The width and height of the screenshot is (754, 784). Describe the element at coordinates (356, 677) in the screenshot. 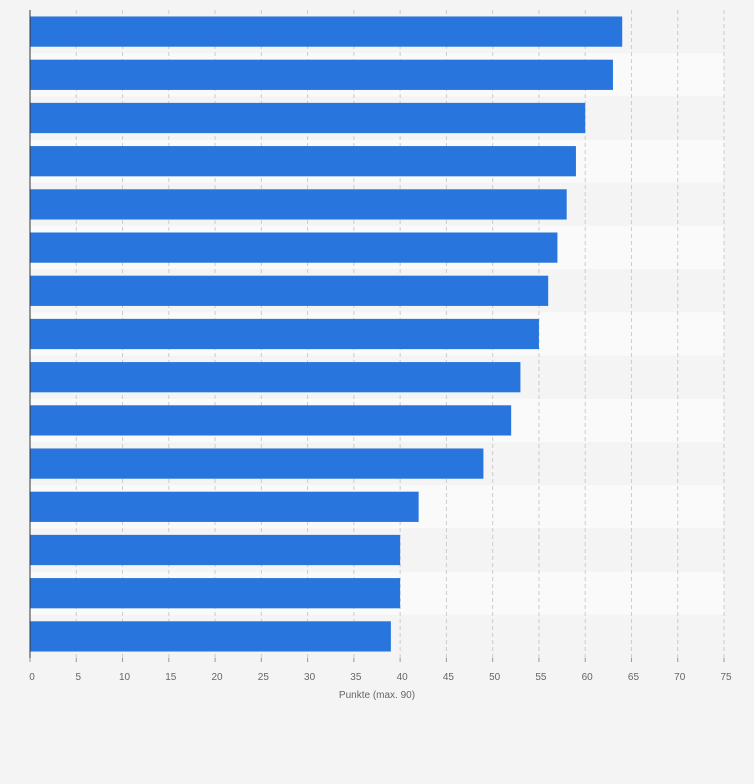

I see `x-tick-label: 35` at that location.